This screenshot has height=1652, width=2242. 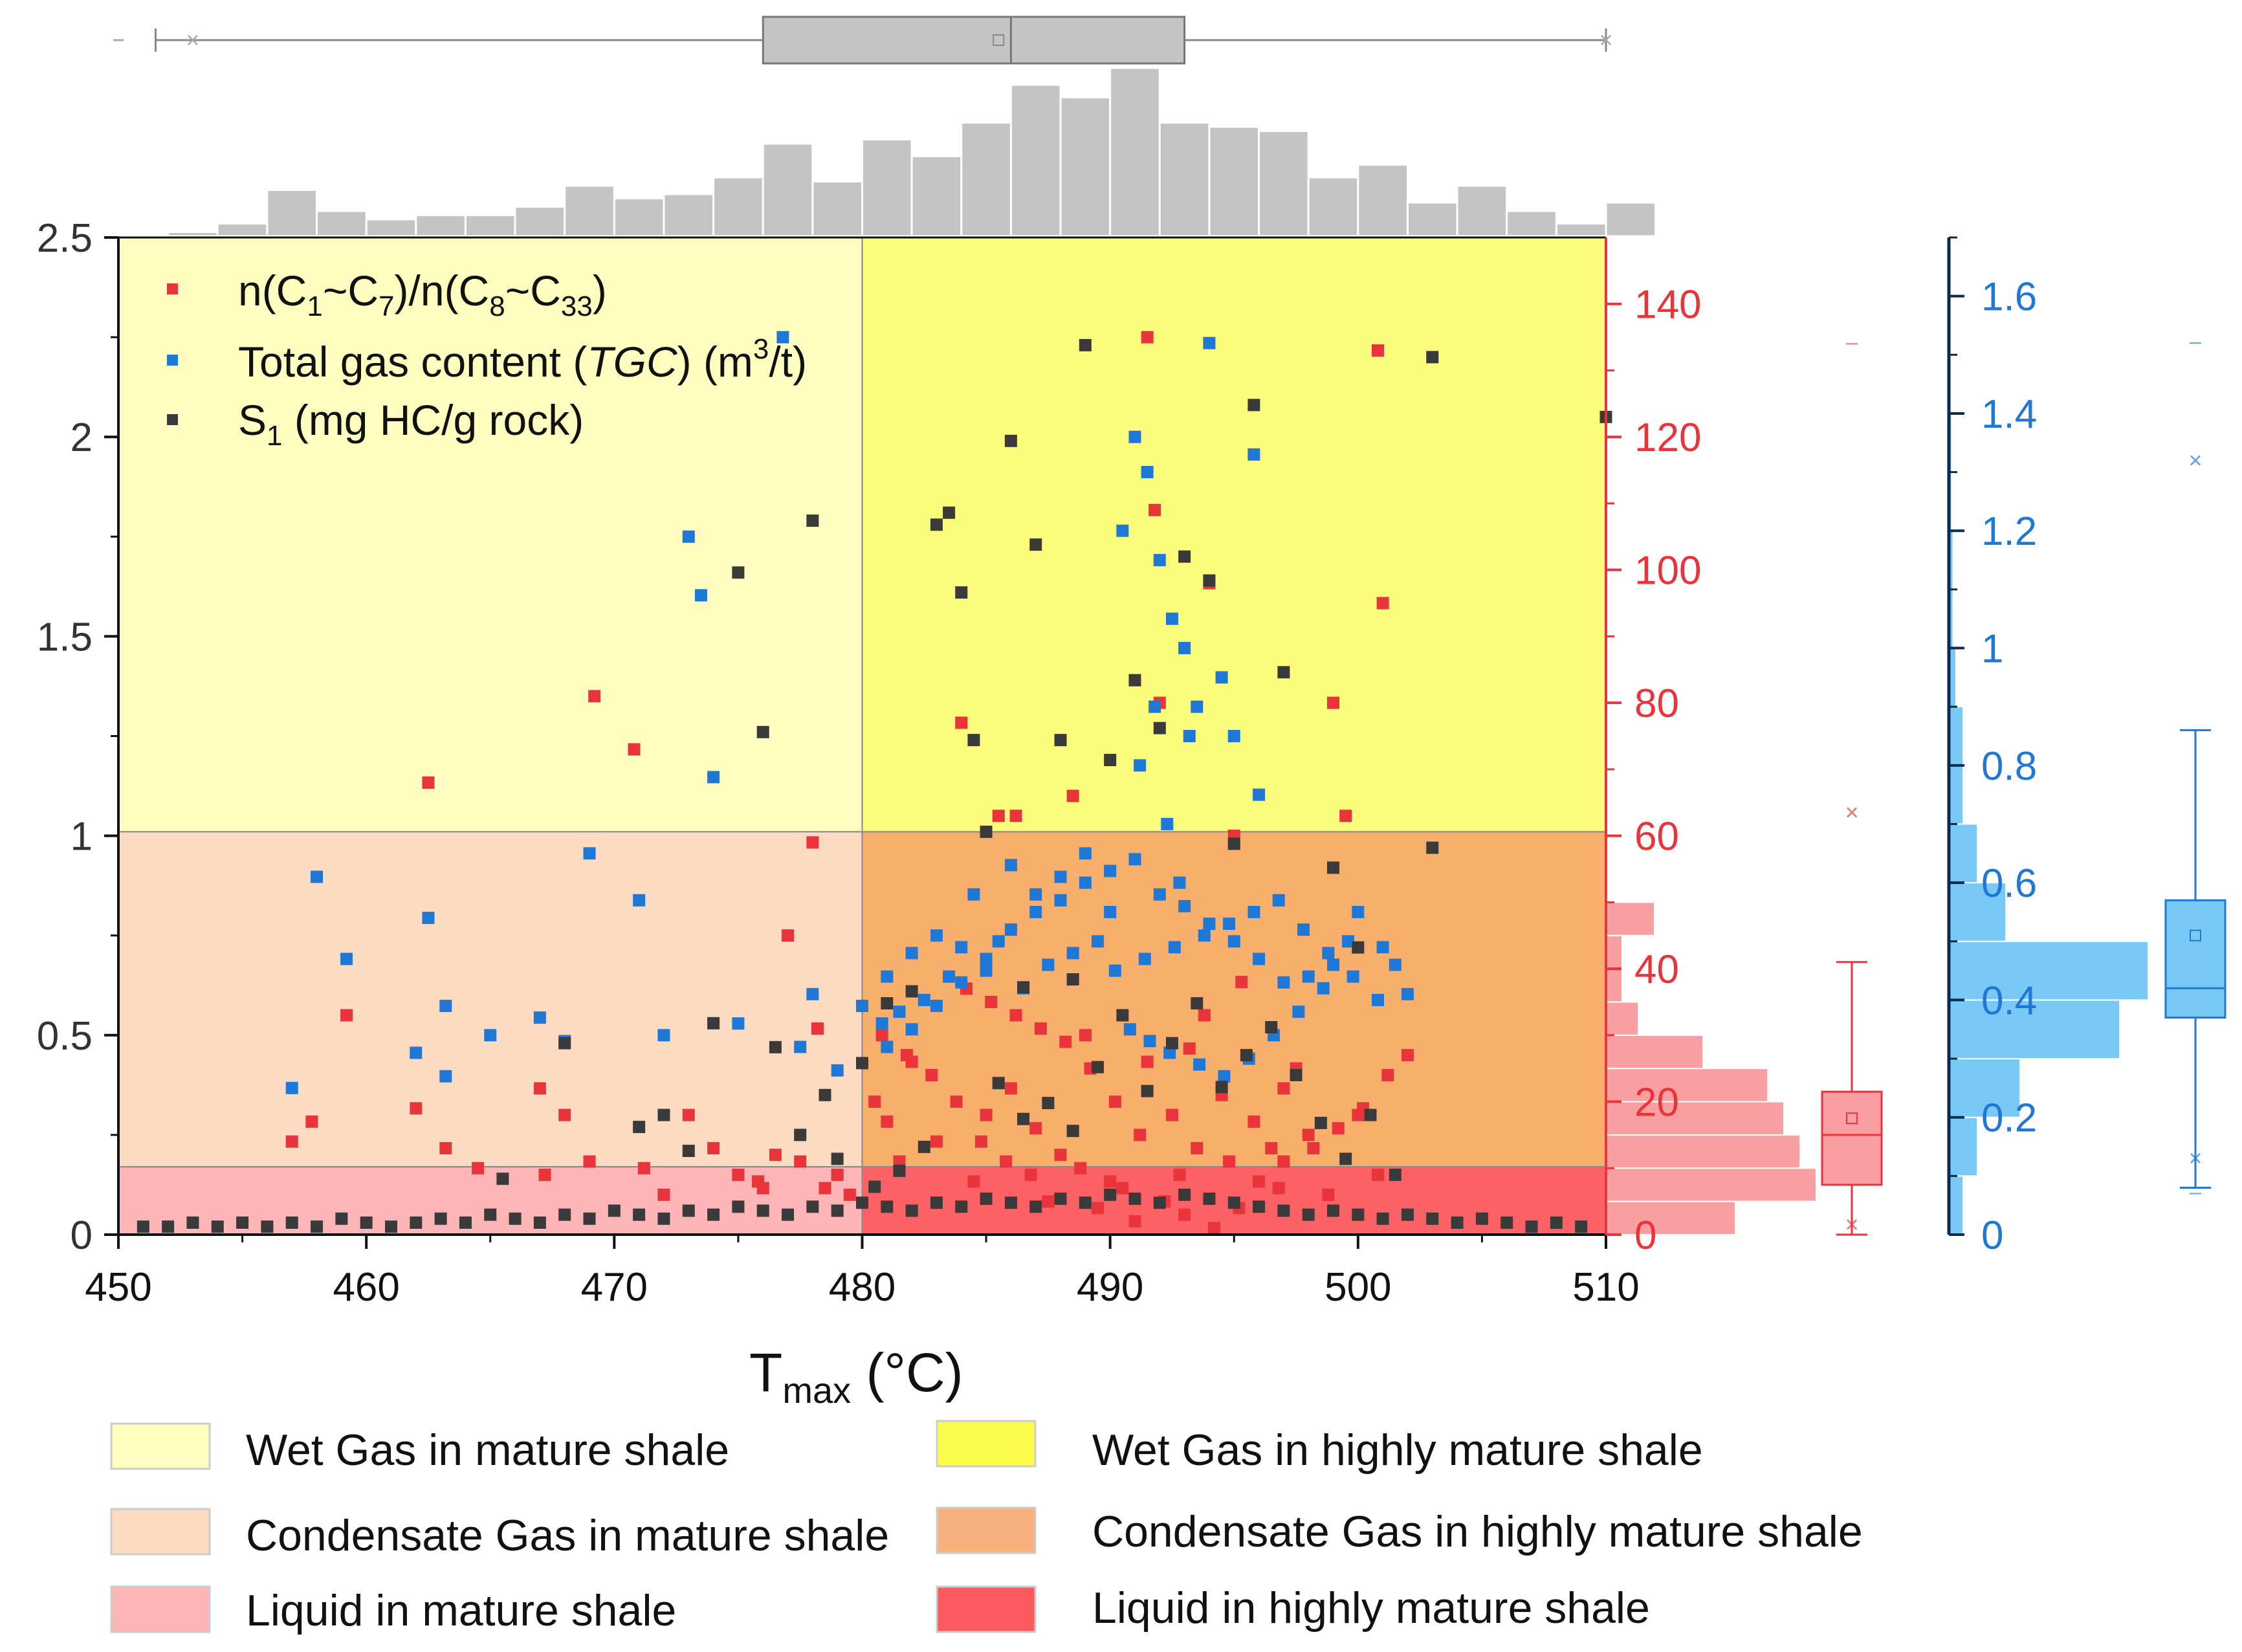 What do you see at coordinates (1606, 1287) in the screenshot?
I see `x-tick-label-6: 510` at bounding box center [1606, 1287].